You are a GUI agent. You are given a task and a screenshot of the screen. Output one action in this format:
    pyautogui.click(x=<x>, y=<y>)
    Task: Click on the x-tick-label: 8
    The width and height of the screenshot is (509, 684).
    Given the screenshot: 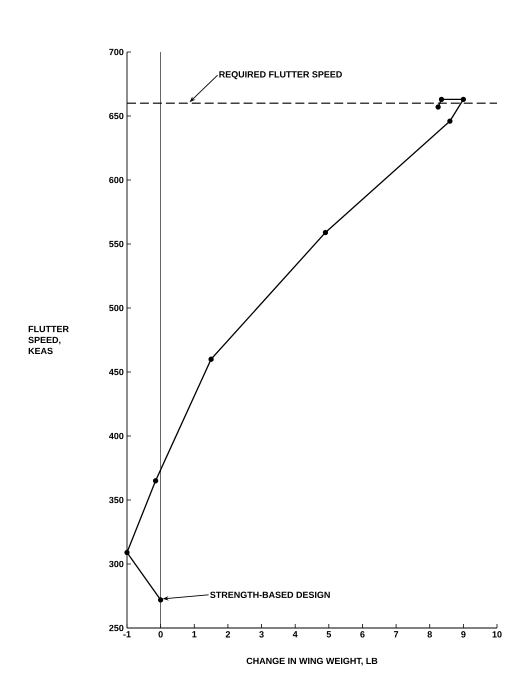 What is the action you would take?
    pyautogui.click(x=430, y=634)
    